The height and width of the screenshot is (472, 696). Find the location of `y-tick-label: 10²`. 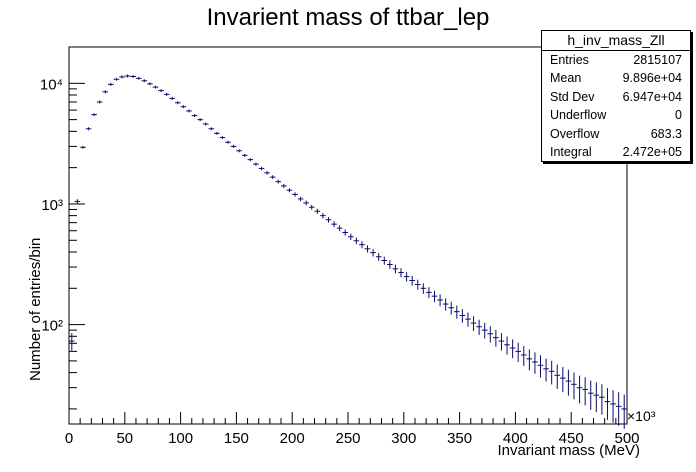

y-tick-label: 10² is located at coordinates (52, 326).